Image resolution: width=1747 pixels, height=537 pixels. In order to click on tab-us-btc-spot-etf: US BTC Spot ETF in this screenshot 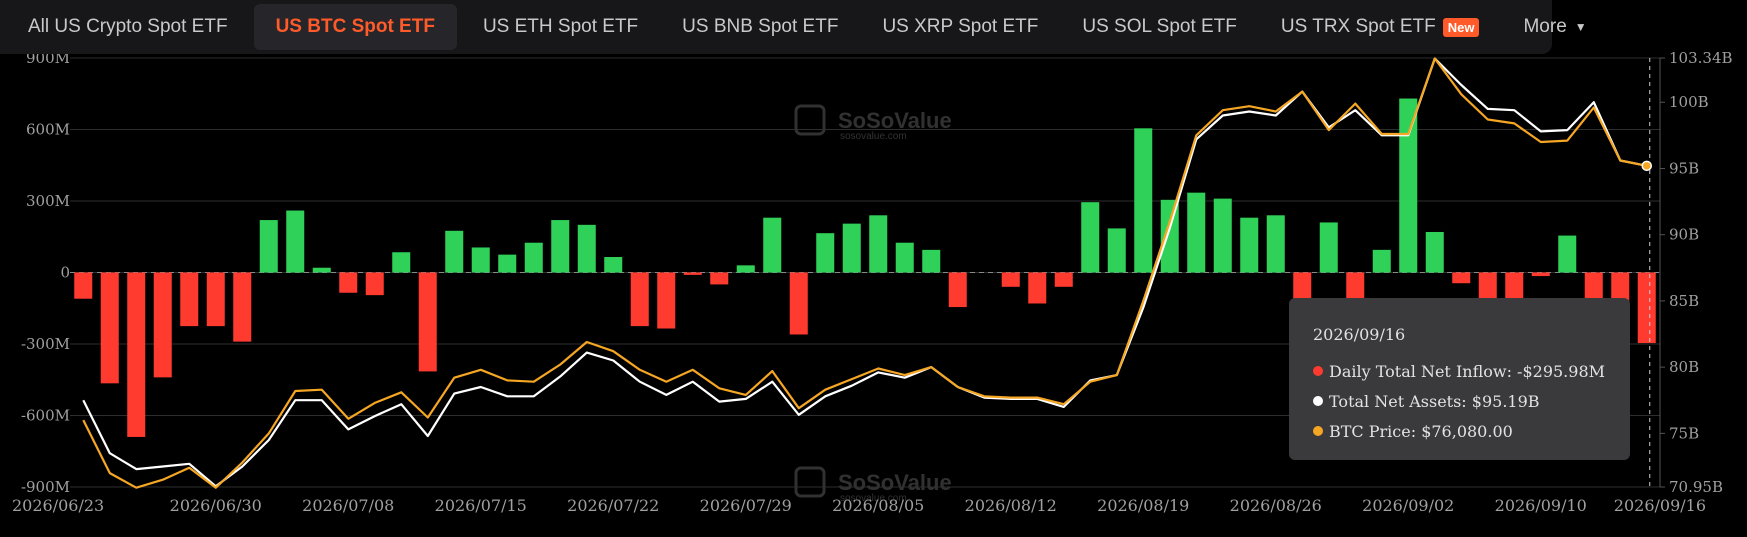, I will do `click(355, 27)`.